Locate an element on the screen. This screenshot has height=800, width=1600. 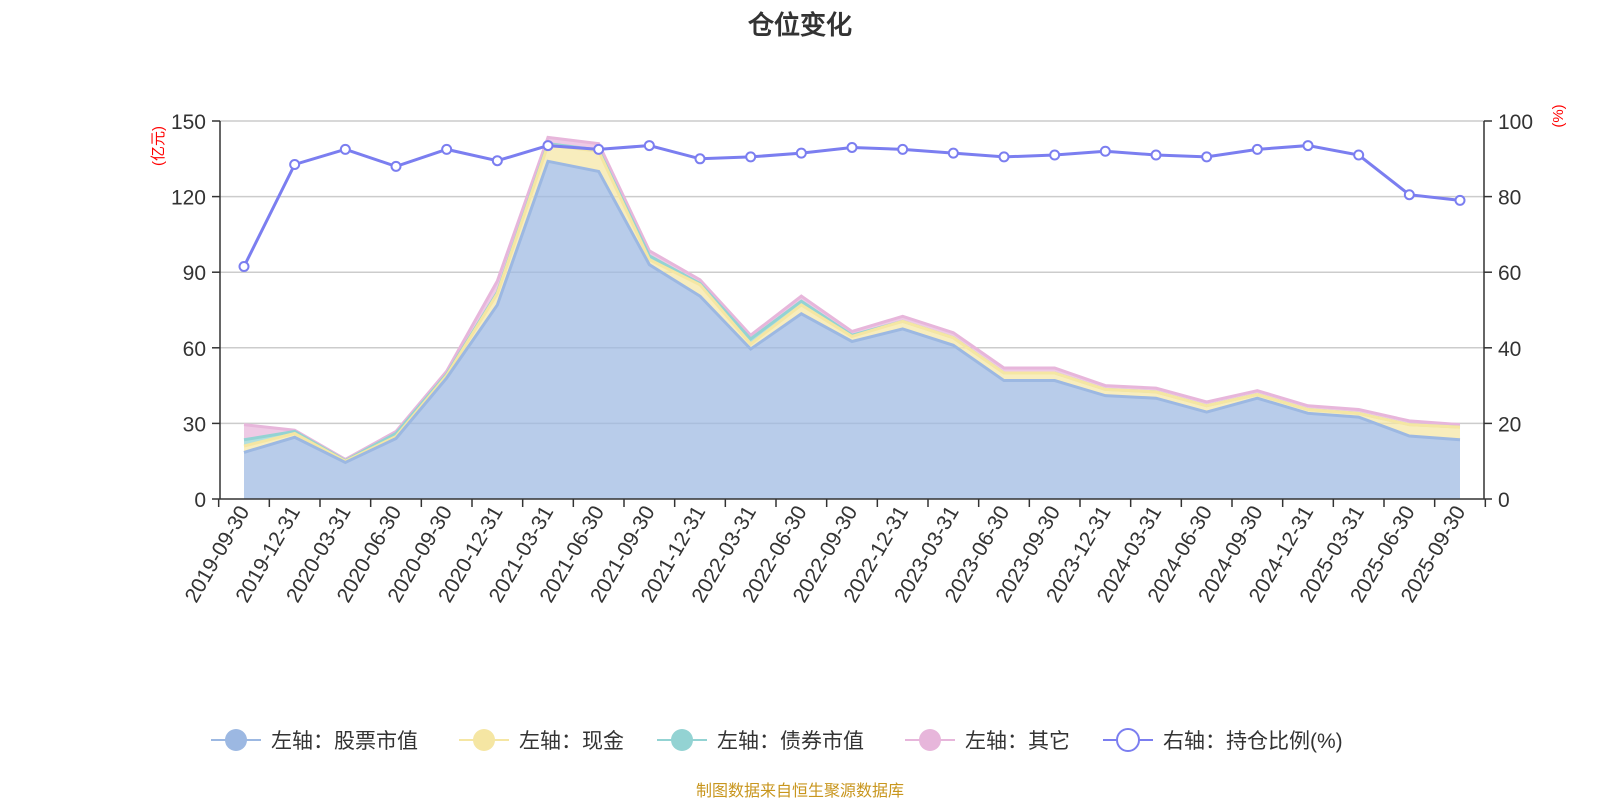
right-tick-label: 0 is located at coordinates (1504, 500).